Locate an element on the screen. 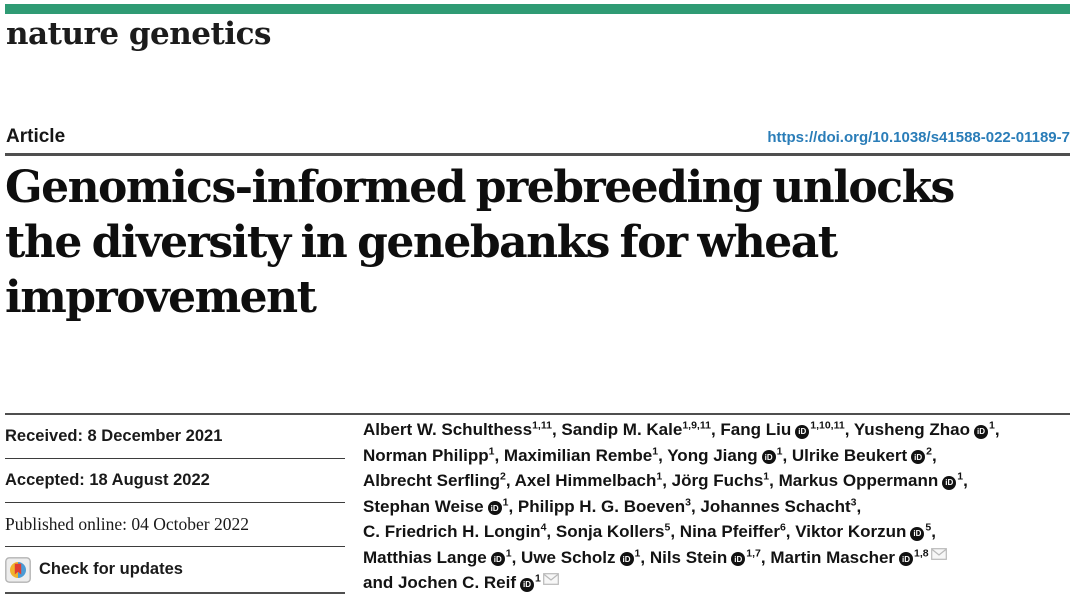 The height and width of the screenshot is (610, 1080). author-affiliation-sup: 1,11 is located at coordinates (542, 425).